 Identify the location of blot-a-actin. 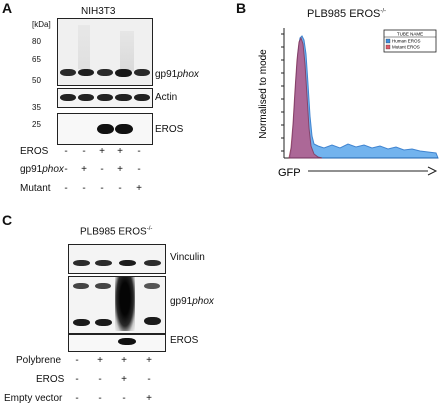
(105, 98).